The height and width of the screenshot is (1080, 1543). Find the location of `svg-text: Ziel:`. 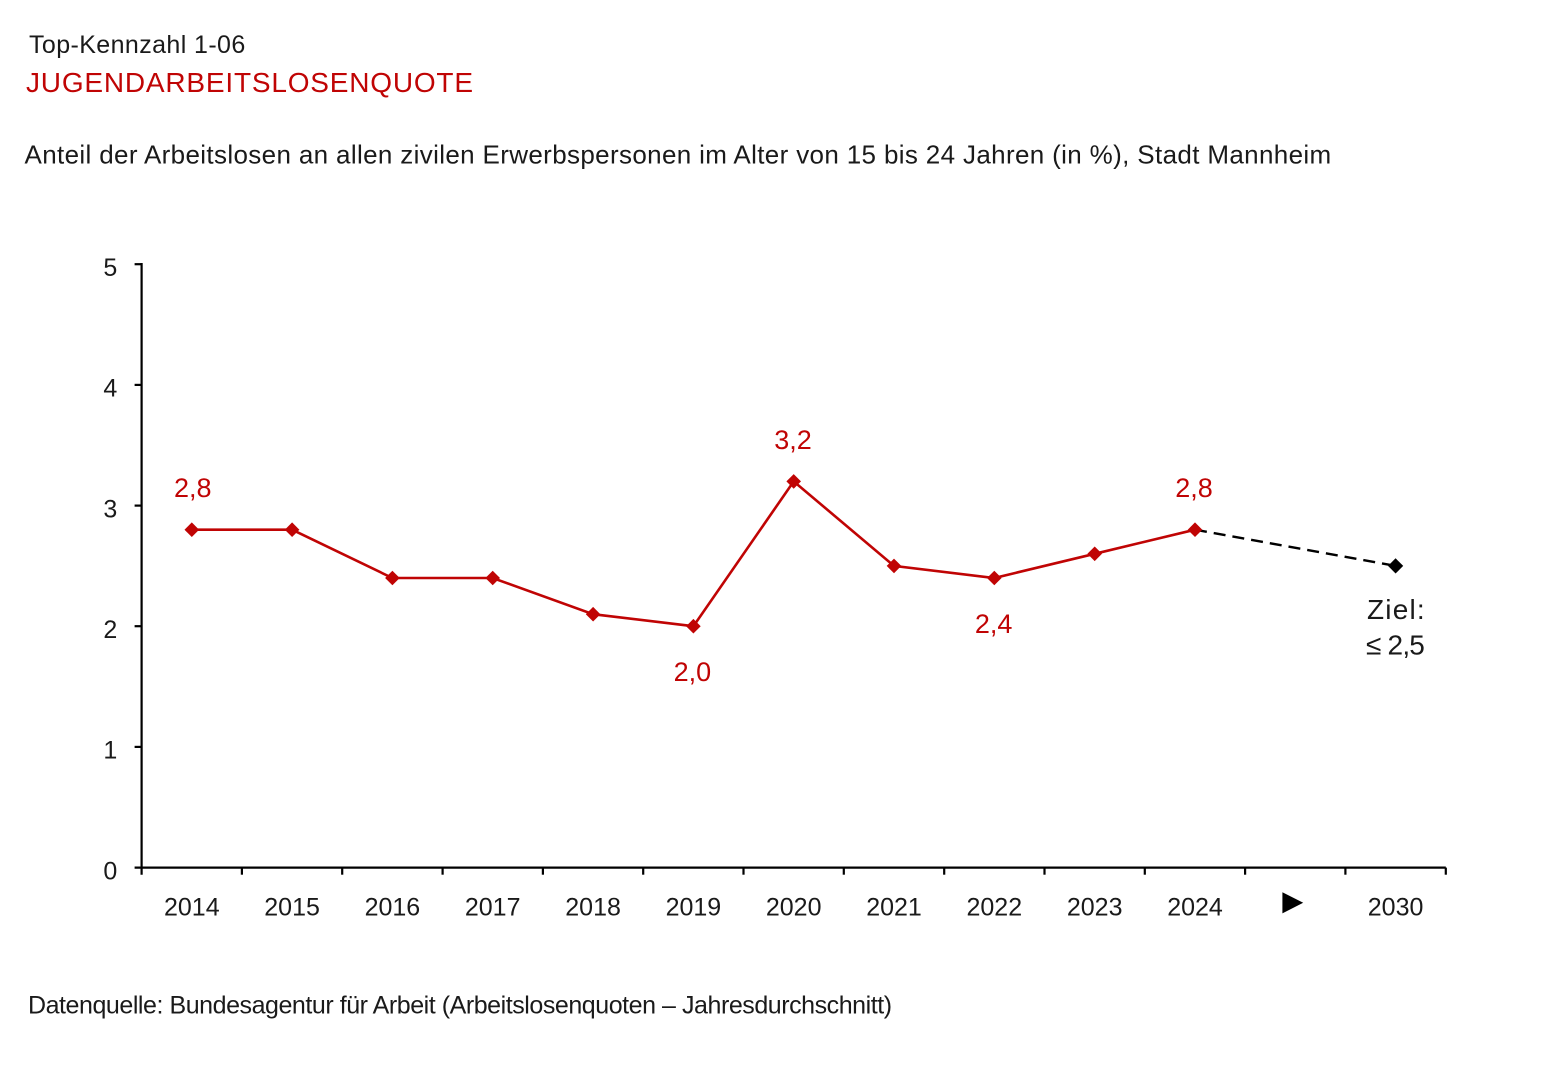

svg-text: Ziel: is located at coordinates (1396, 609).